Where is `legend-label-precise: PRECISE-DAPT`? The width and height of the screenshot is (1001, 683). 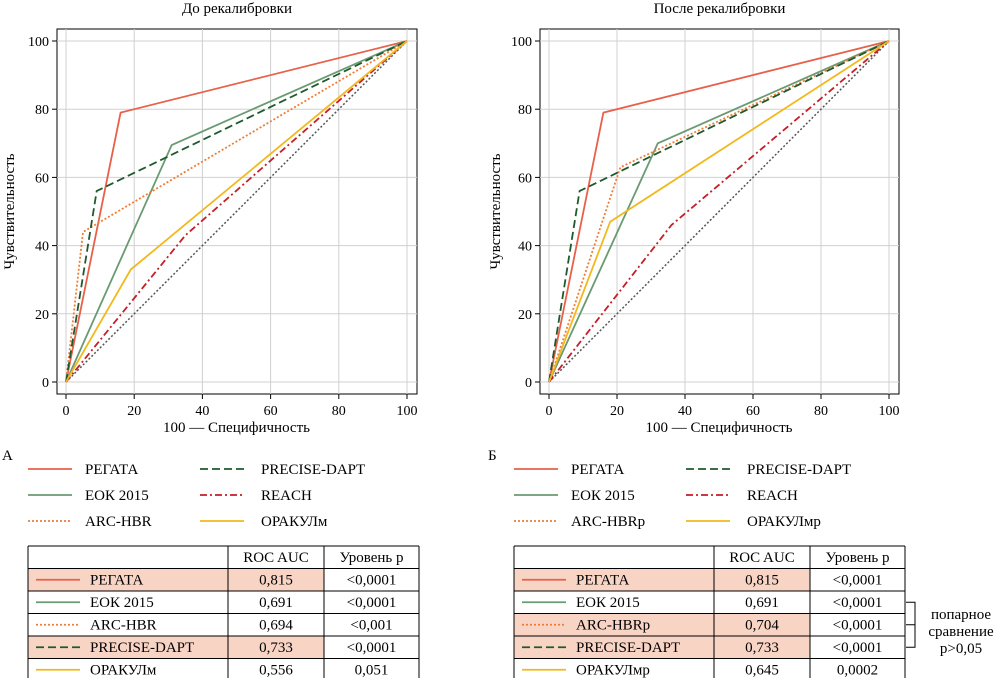 legend-label-precise: PRECISE-DAPT is located at coordinates (799, 470).